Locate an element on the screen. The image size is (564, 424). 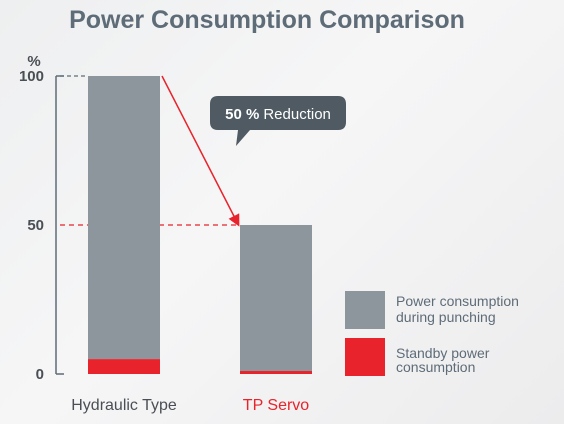
category-label-0: Hydraulic Type is located at coordinates (124, 405).